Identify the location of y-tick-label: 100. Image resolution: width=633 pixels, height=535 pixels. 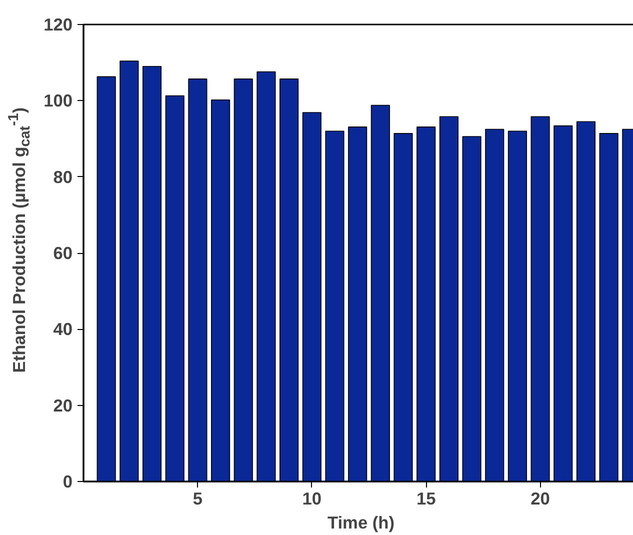
(58, 100).